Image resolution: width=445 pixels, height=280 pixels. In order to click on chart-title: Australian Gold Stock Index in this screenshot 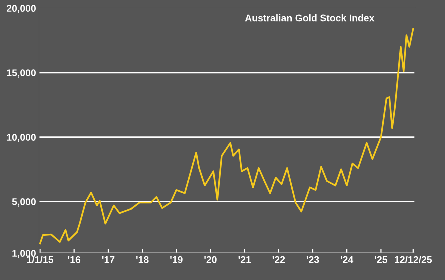, I will do `click(310, 18)`.